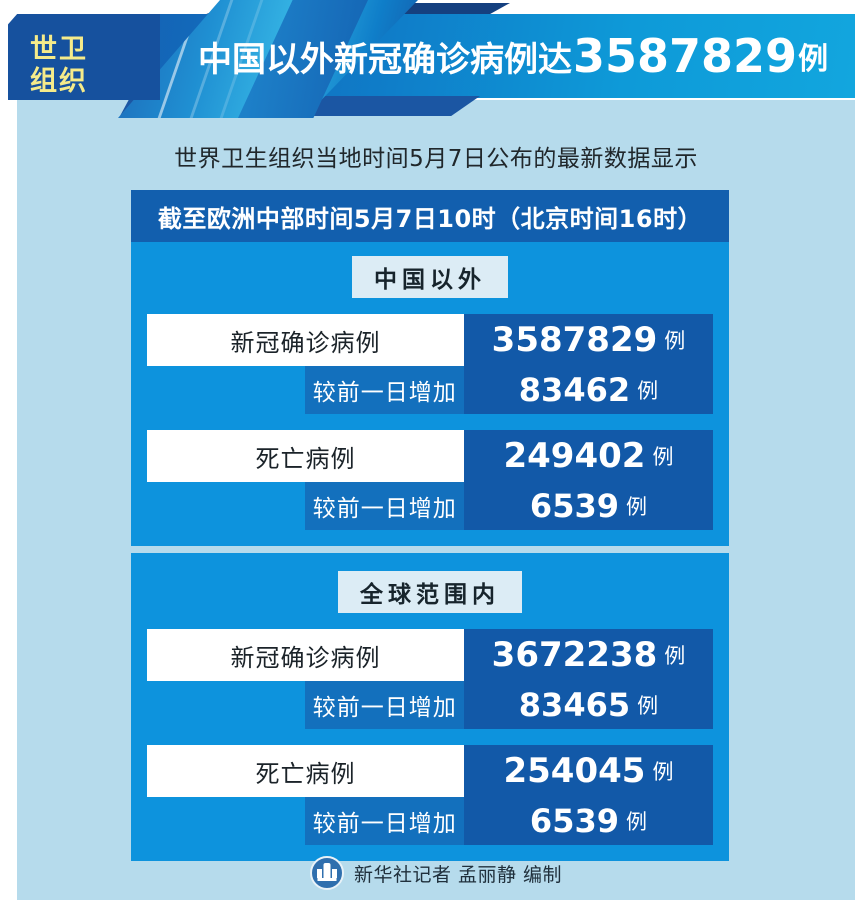  I want to click on table-row: 较前一日增加 83462 例, so click(430, 390).